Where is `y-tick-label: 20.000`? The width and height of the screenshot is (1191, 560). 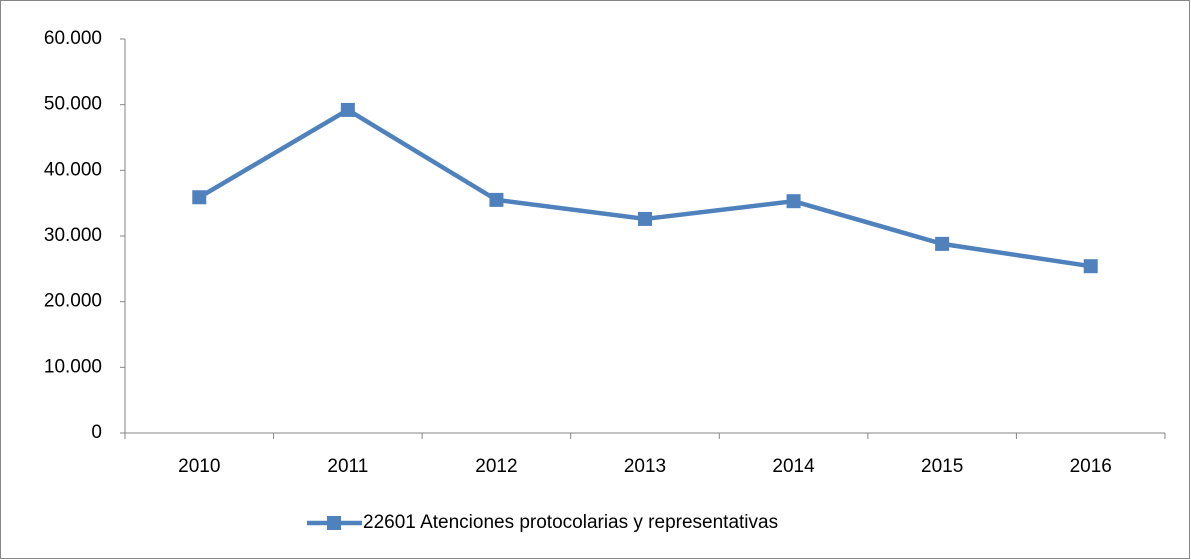 y-tick-label: 20.000 is located at coordinates (73, 301).